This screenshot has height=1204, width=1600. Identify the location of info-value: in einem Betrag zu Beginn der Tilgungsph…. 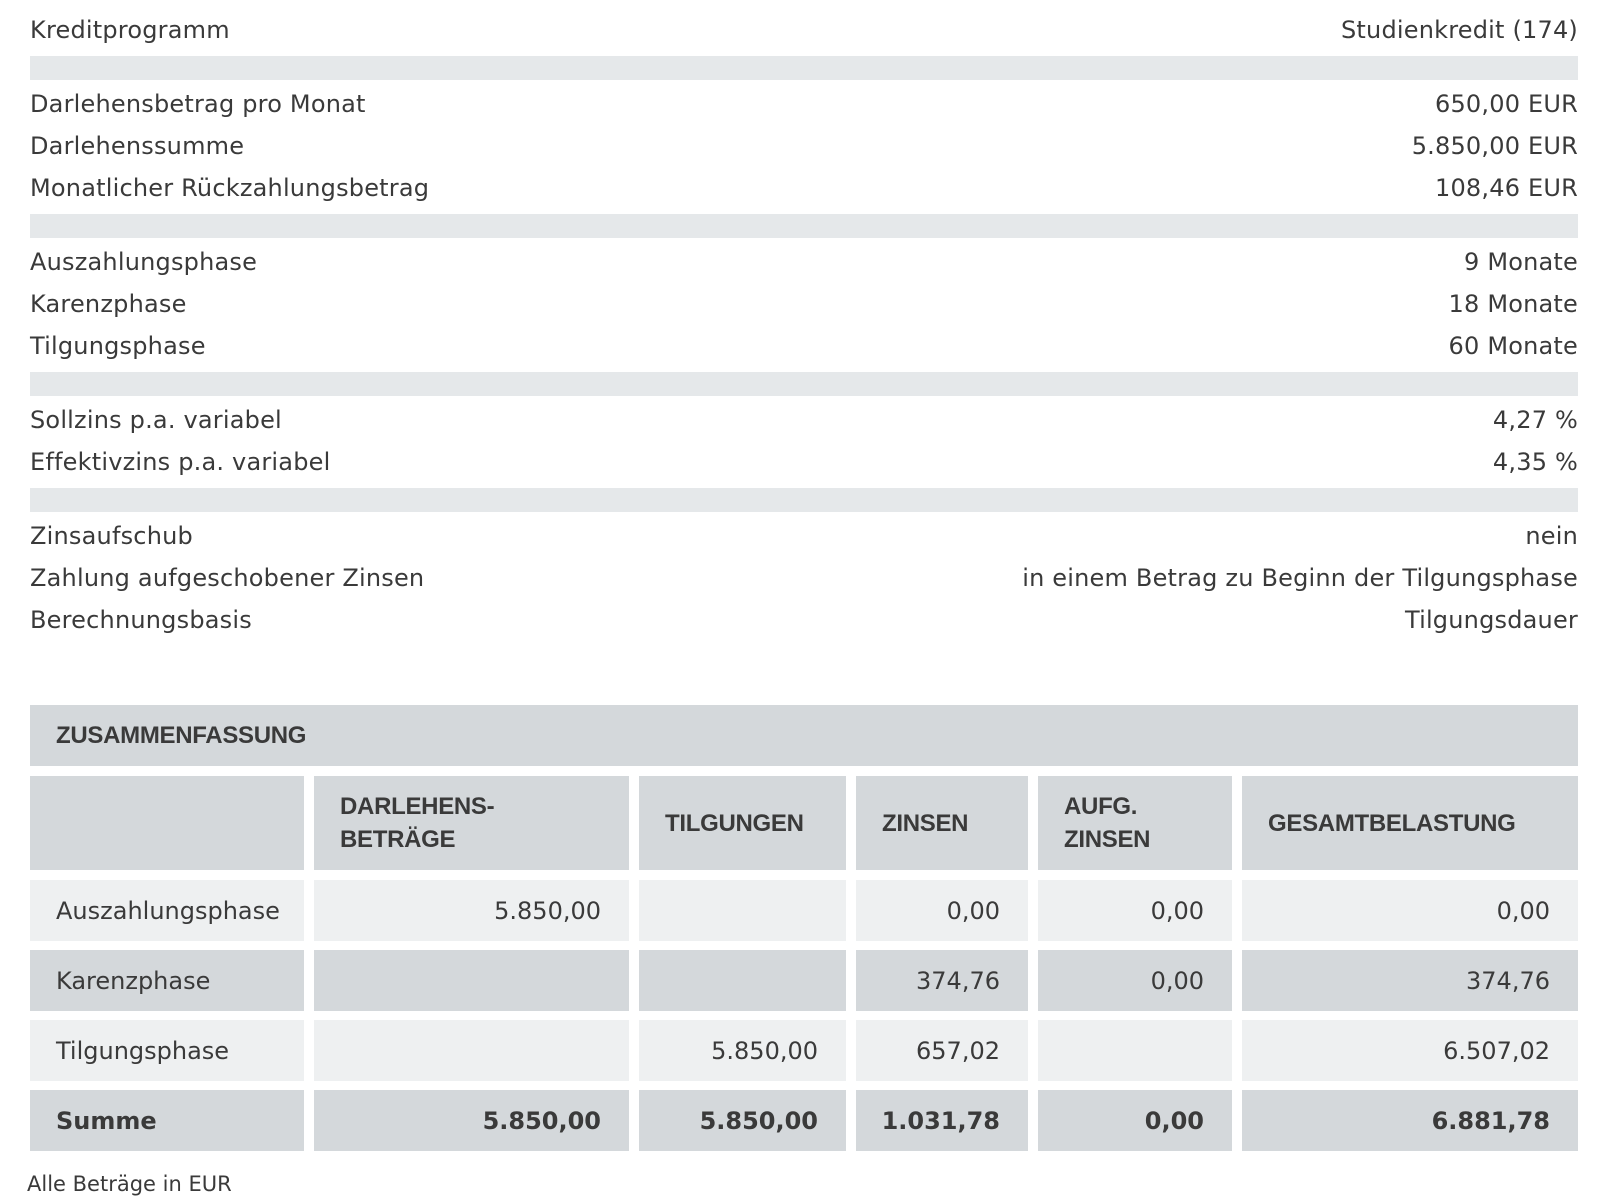
(1300, 578).